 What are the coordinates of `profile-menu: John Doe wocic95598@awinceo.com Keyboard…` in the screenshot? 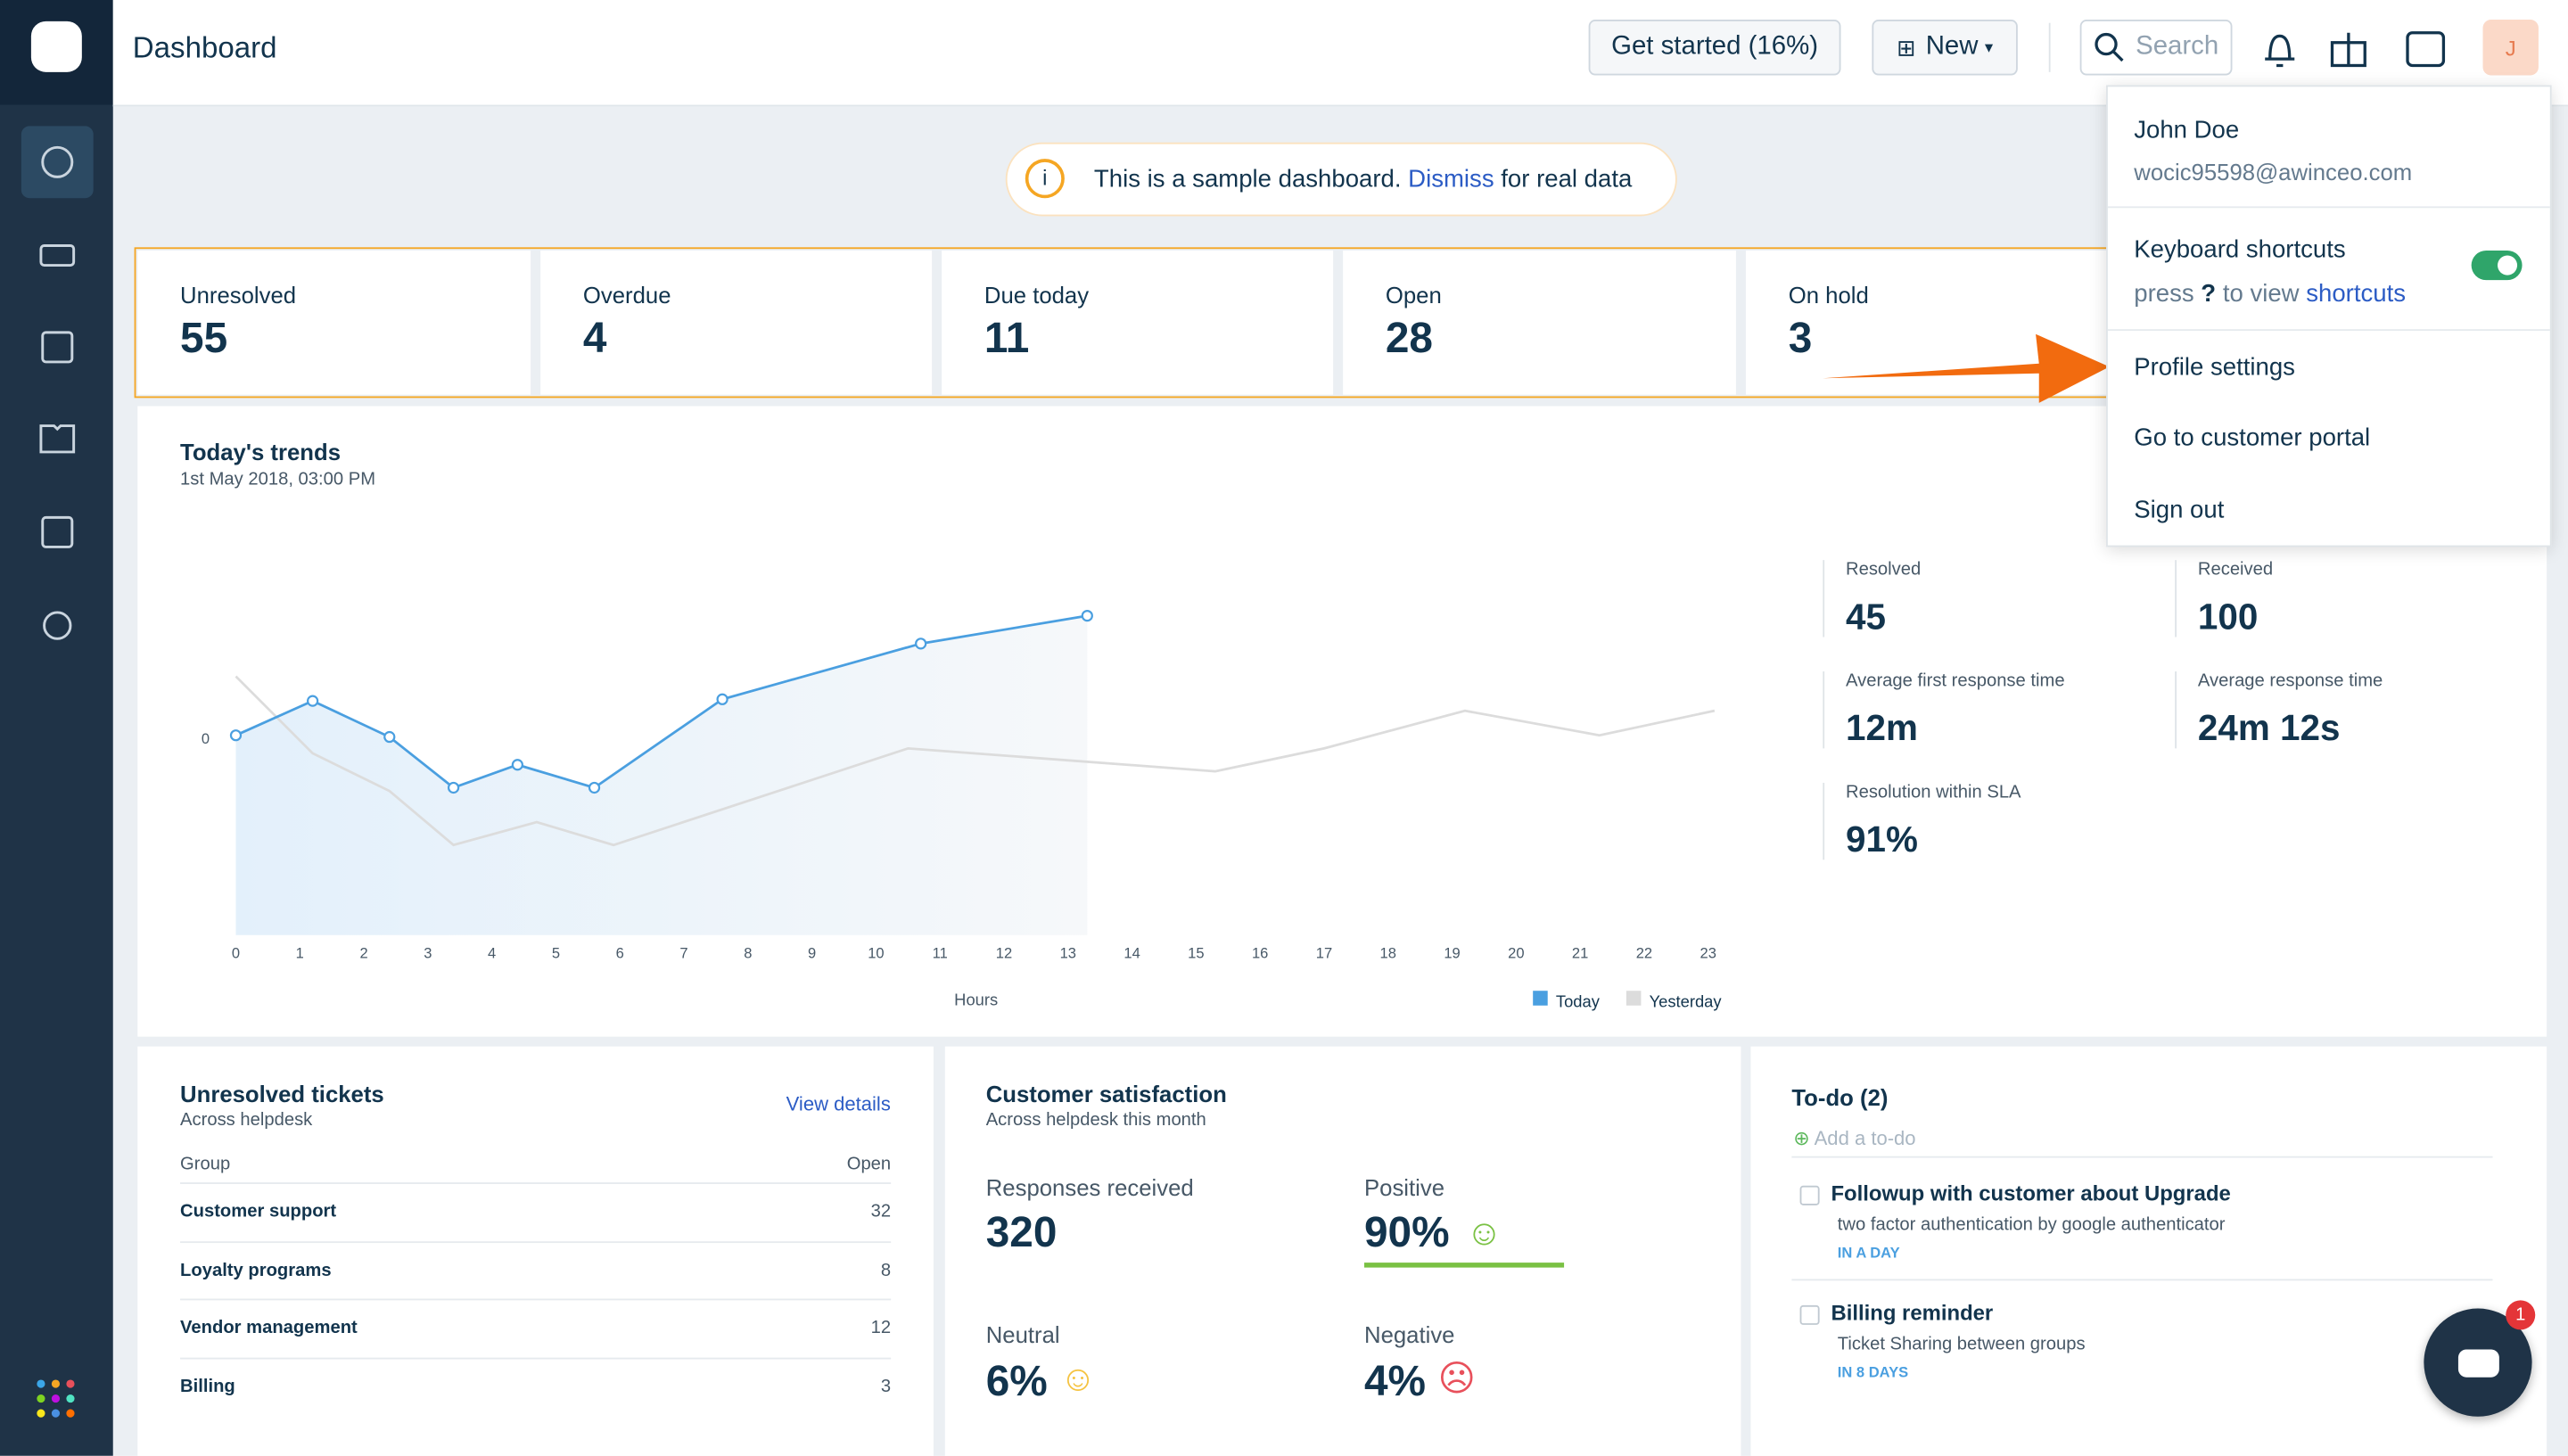 It's located at (2329, 316).